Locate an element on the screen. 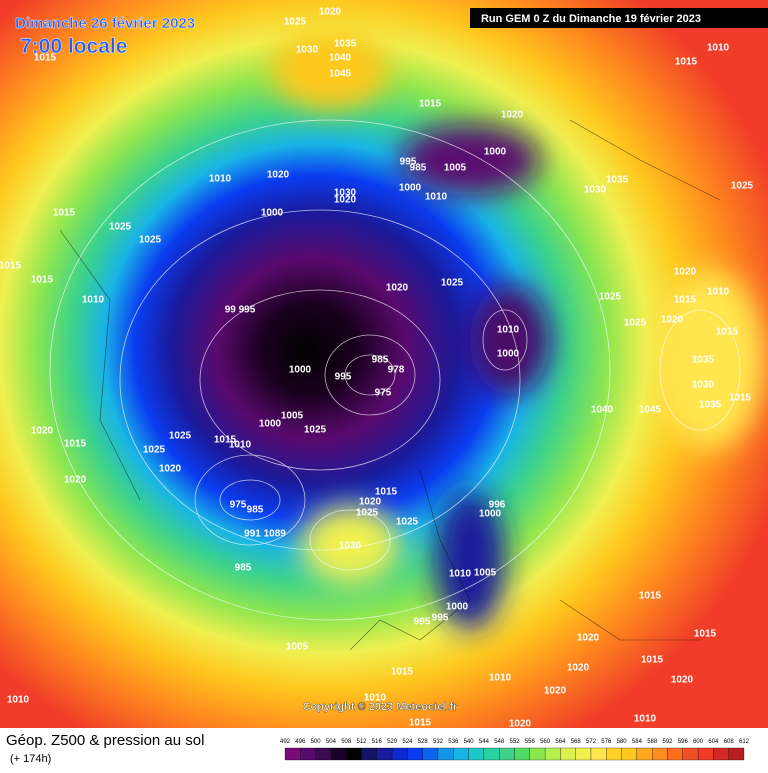  legend-level: 504 is located at coordinates (331, 742).